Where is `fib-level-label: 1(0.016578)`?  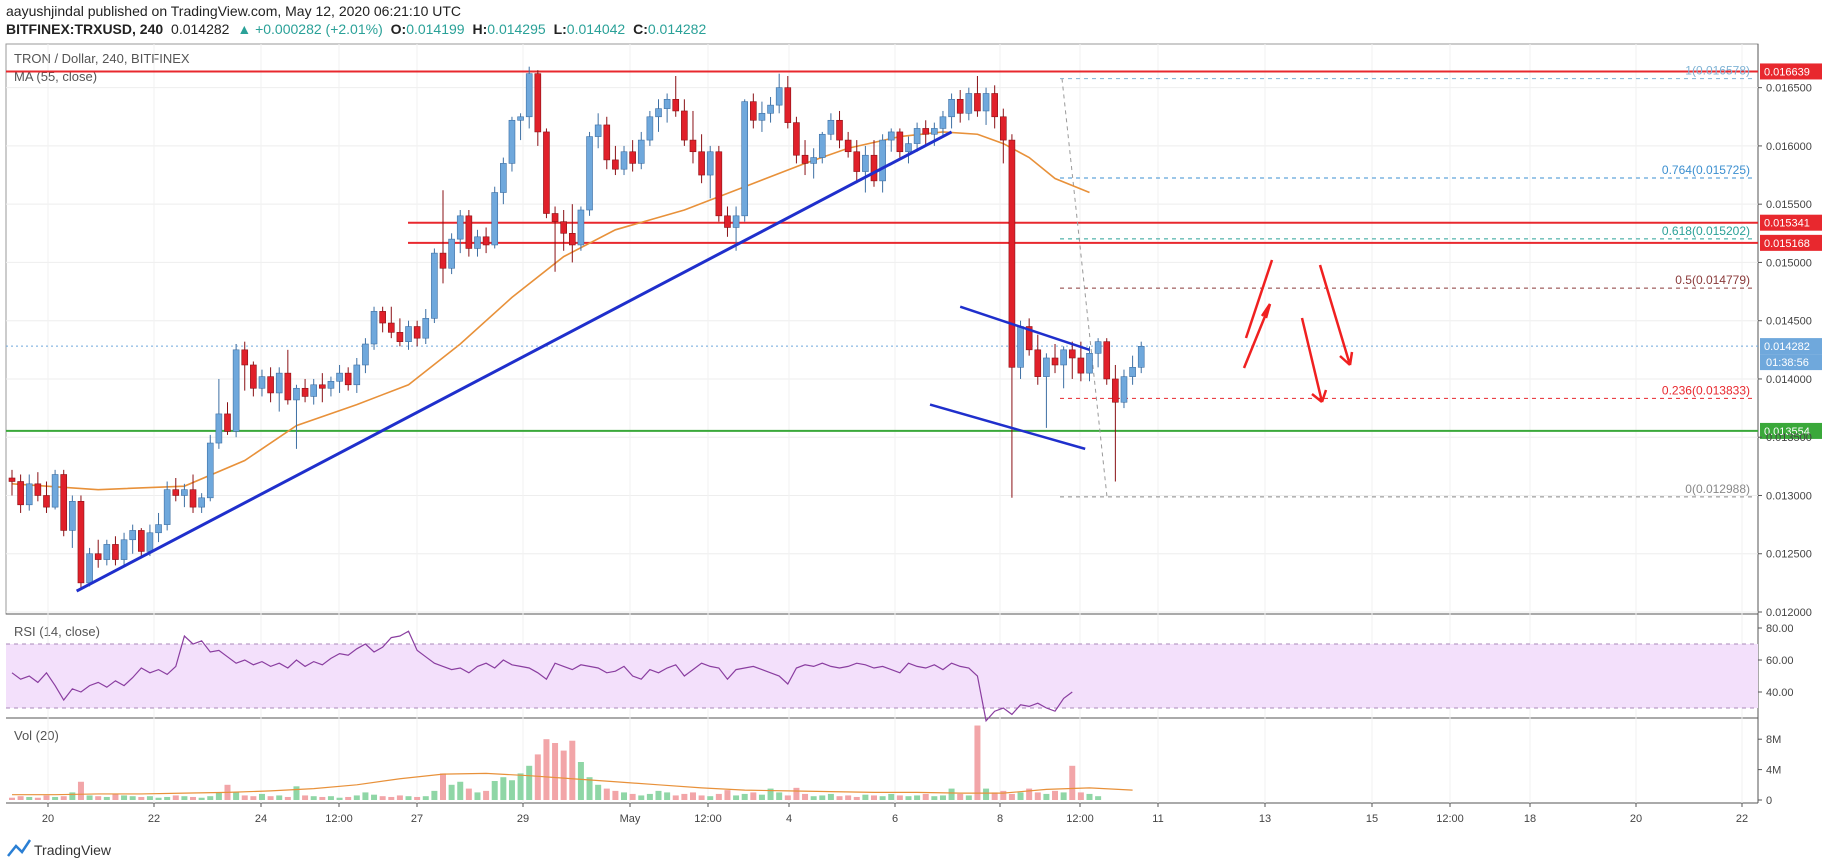
fib-level-label: 1(0.016578) is located at coordinates (1717, 71).